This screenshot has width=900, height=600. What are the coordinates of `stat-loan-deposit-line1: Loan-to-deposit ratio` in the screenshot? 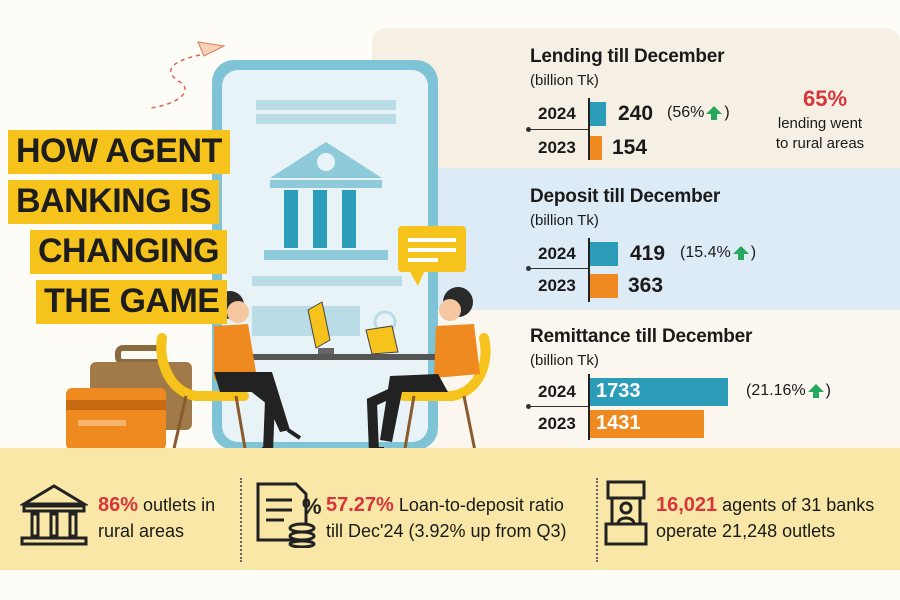 It's located at (478, 505).